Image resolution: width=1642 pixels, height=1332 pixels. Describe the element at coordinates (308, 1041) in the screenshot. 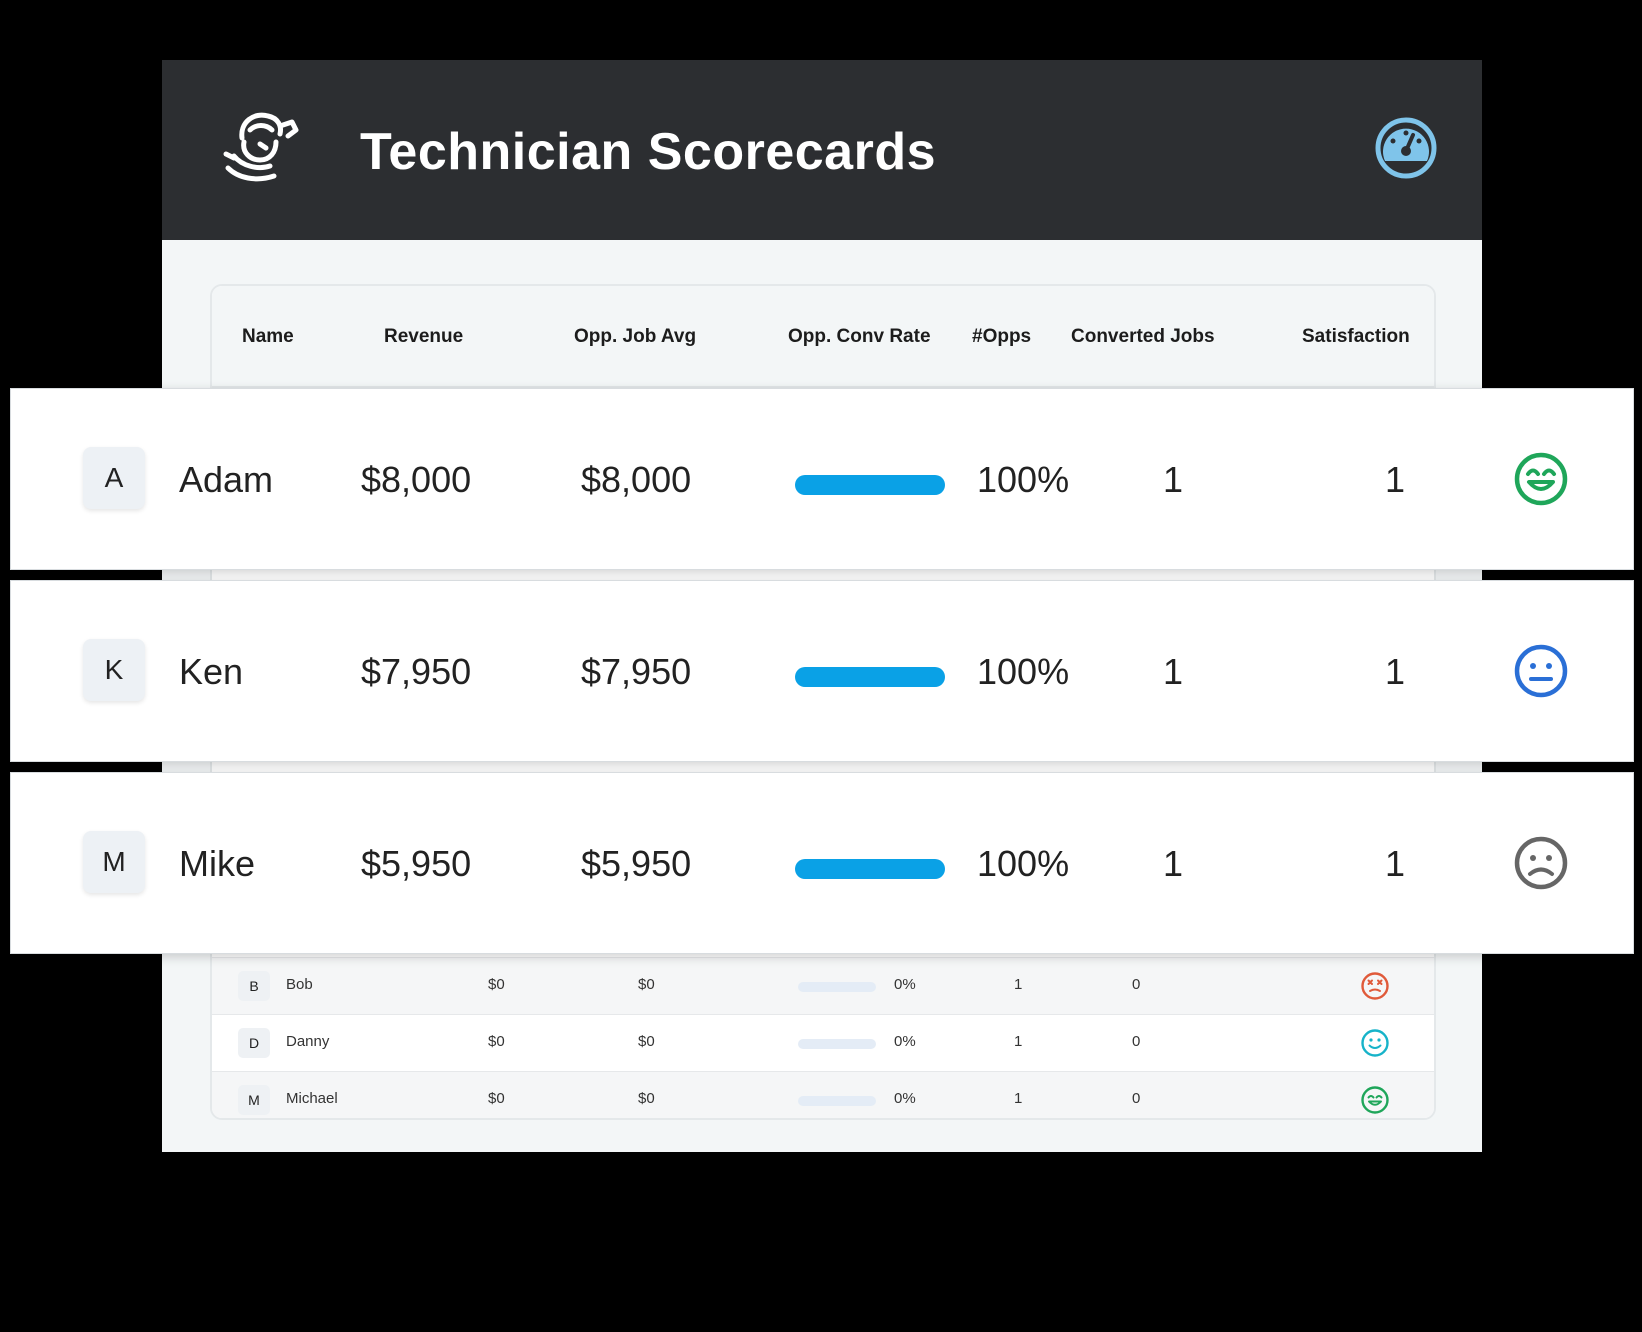

I see `technician-name: Danny` at that location.